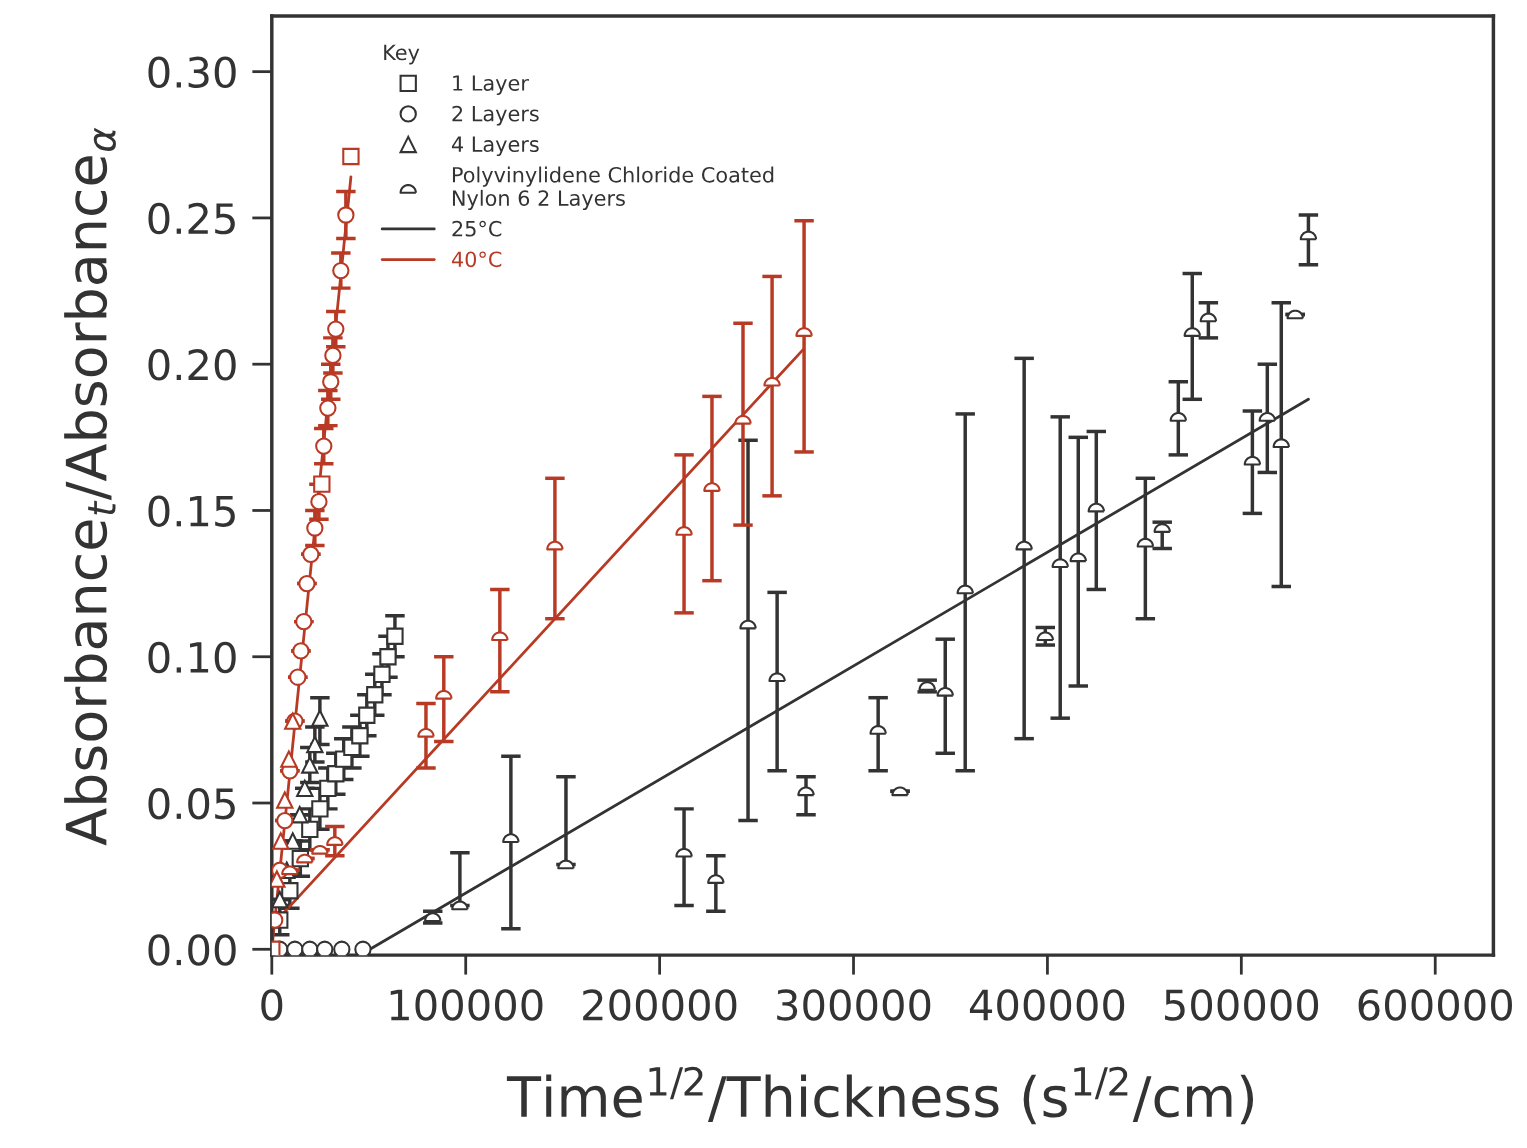 This screenshot has width=1527, height=1148. What do you see at coordinates (402, 54) in the screenshot?
I see `legend-title: Key` at bounding box center [402, 54].